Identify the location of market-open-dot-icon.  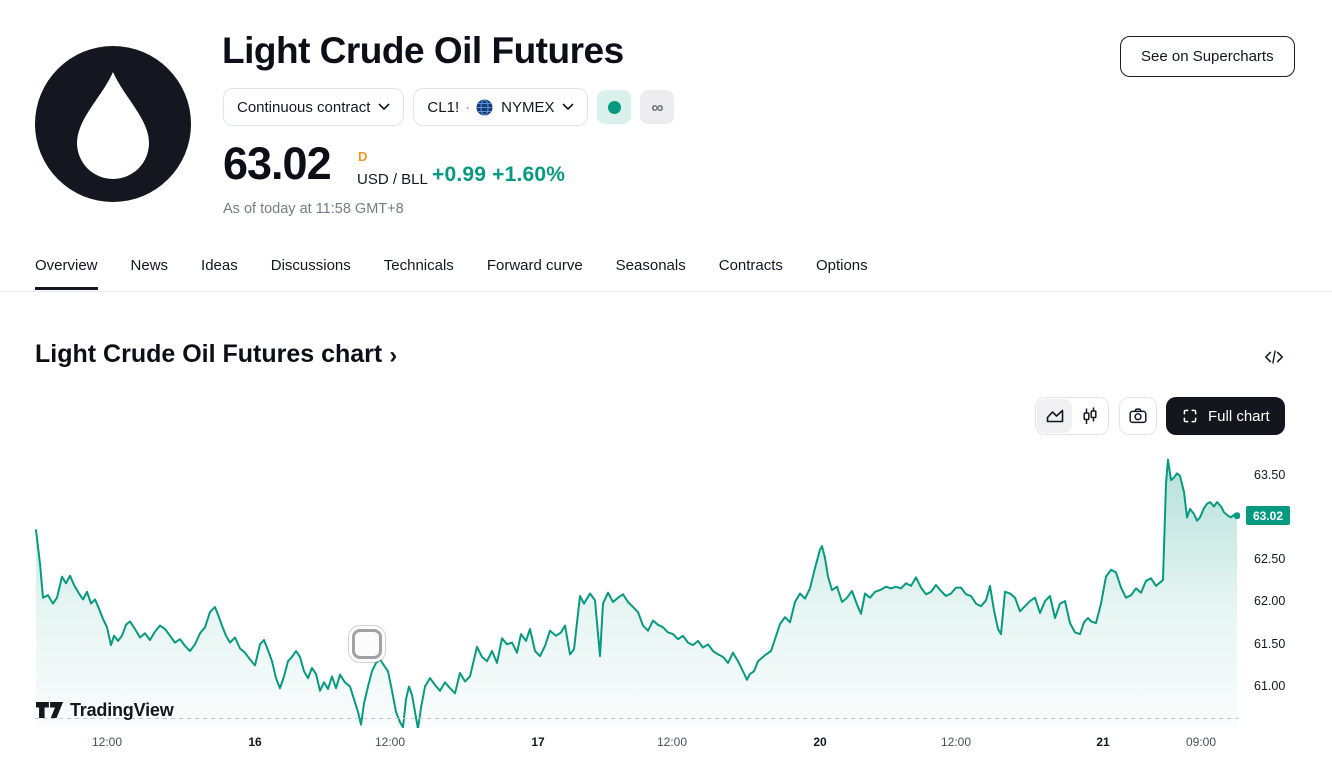
(614, 107).